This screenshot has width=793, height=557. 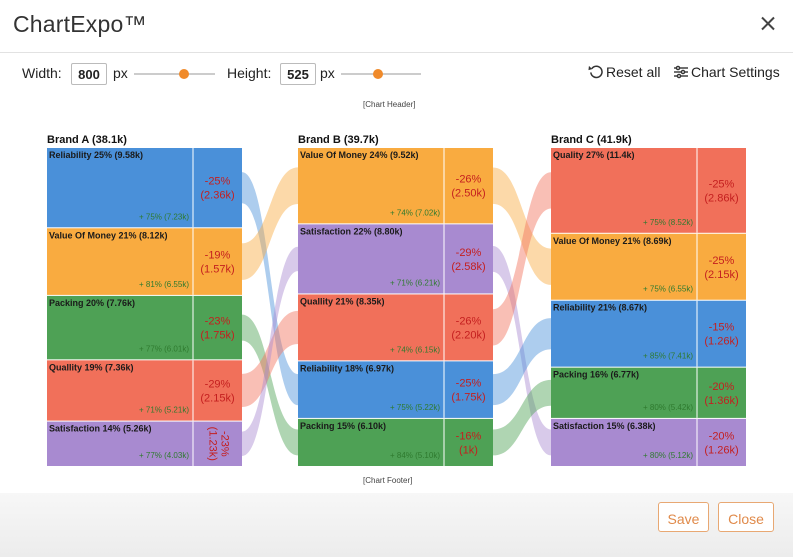 I want to click on width-input, so click(x=89, y=74).